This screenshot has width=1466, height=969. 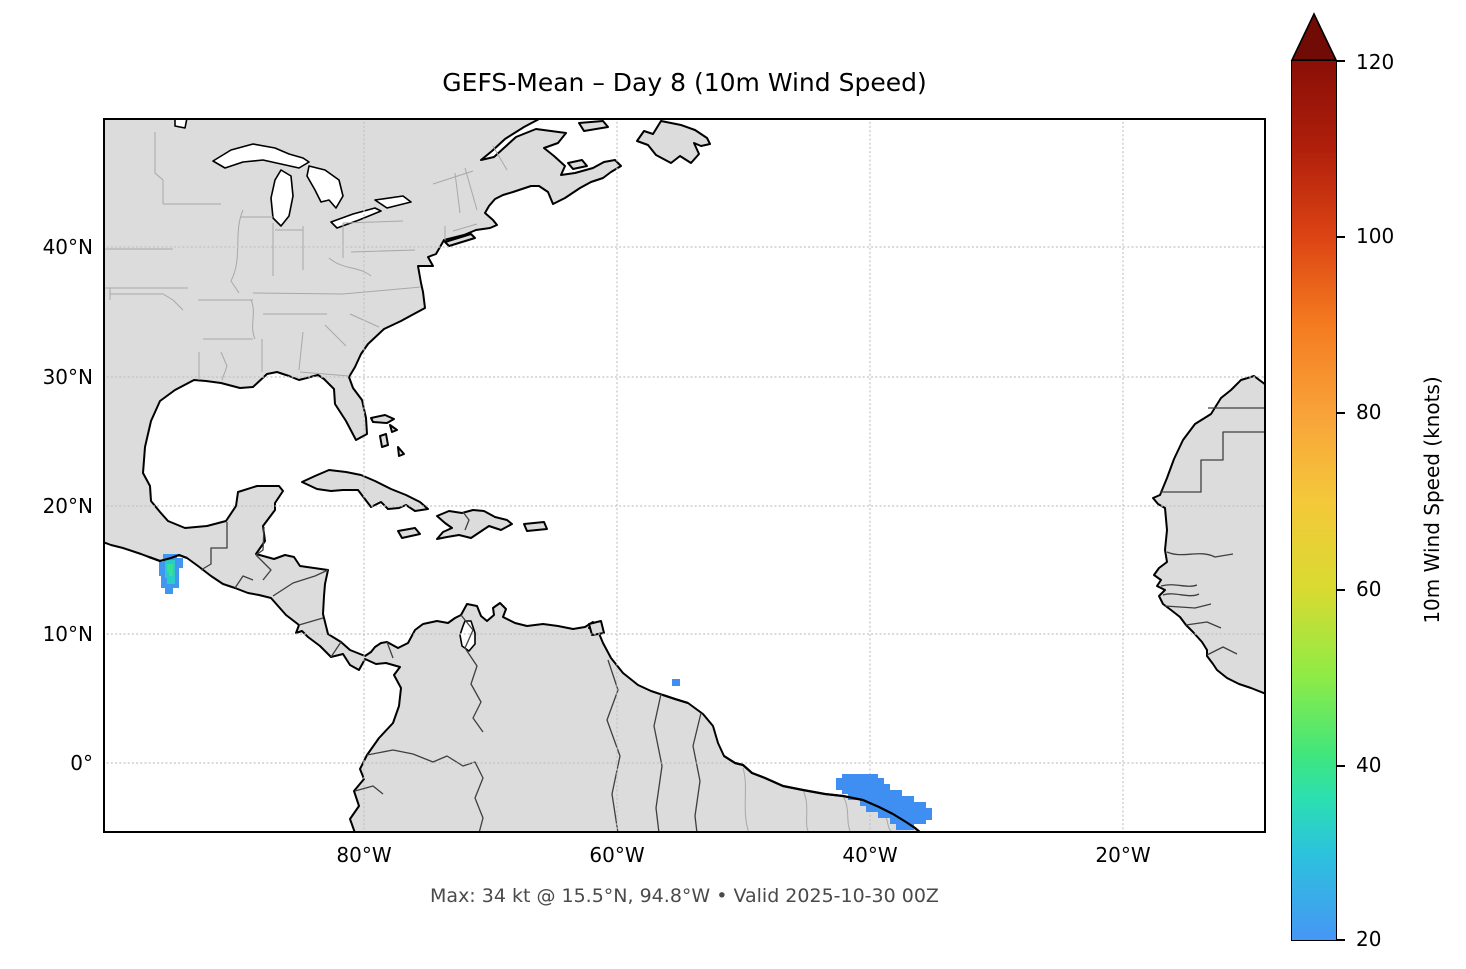 What do you see at coordinates (81, 763) in the screenshot?
I see `ytick-0: 0°` at bounding box center [81, 763].